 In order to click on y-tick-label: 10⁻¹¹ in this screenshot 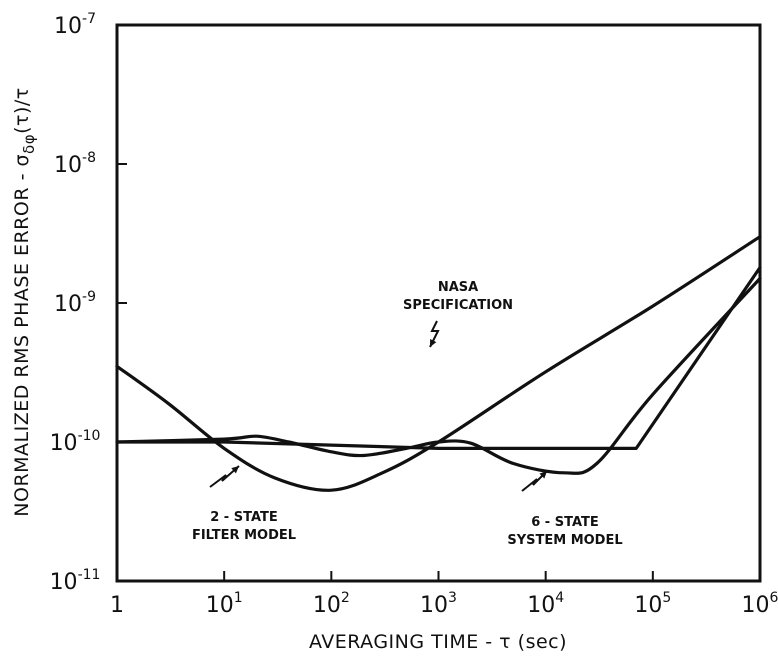, I will do `click(75, 581)`.